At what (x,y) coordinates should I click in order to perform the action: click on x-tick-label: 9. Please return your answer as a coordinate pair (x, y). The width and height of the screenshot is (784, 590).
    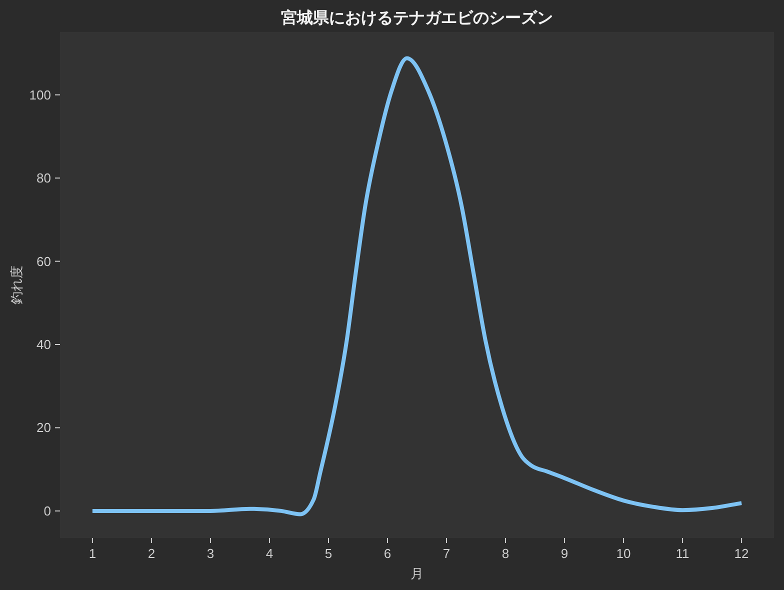
    Looking at the image, I should click on (564, 553).